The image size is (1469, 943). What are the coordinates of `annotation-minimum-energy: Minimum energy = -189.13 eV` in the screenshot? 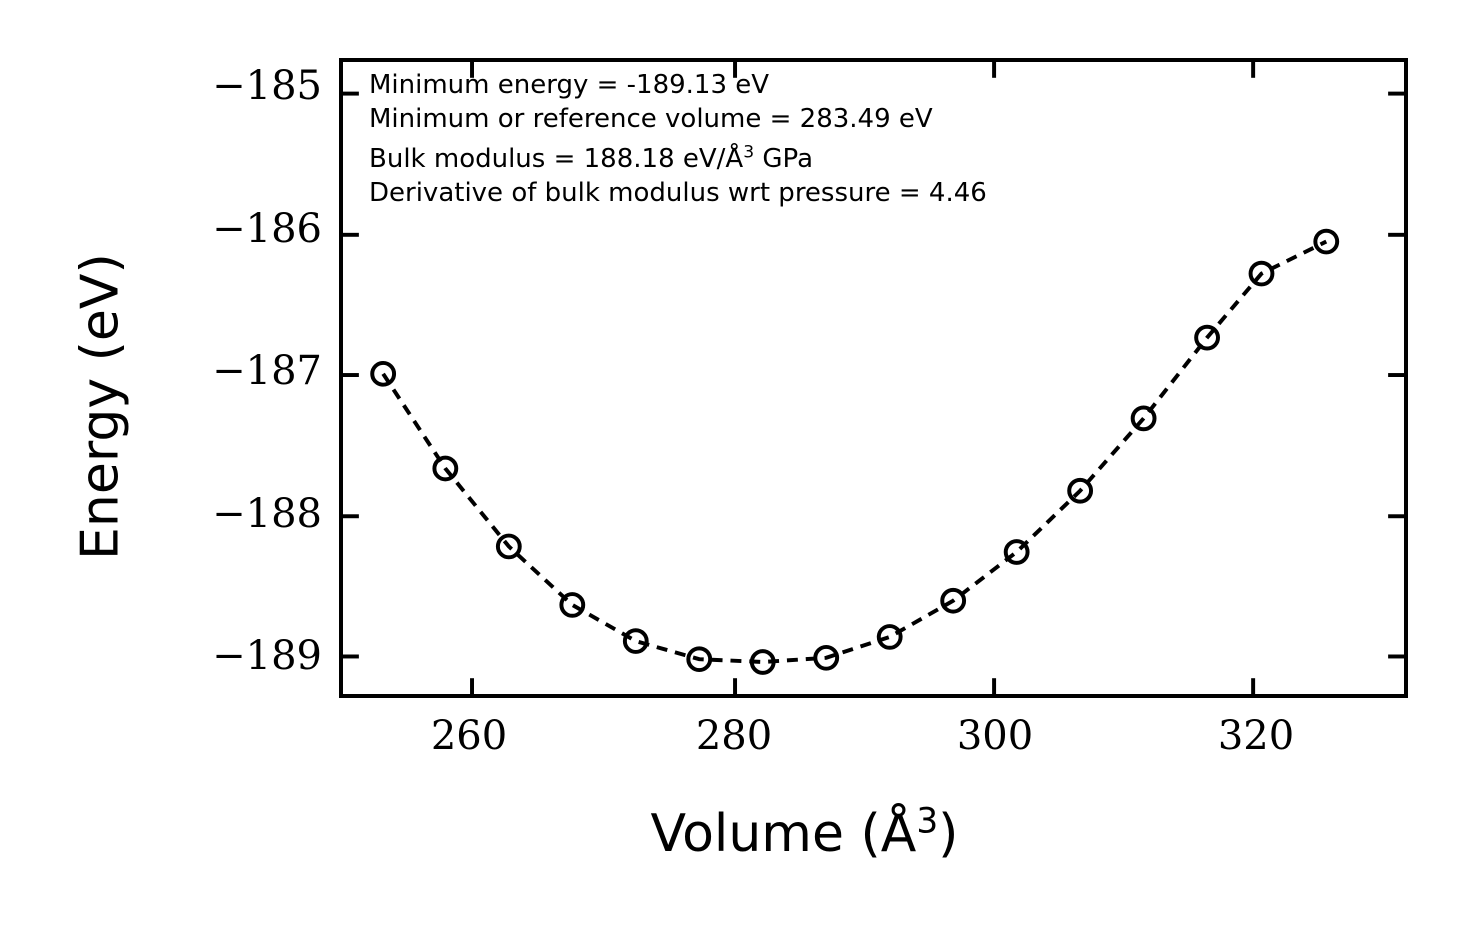 It's located at (569, 85).